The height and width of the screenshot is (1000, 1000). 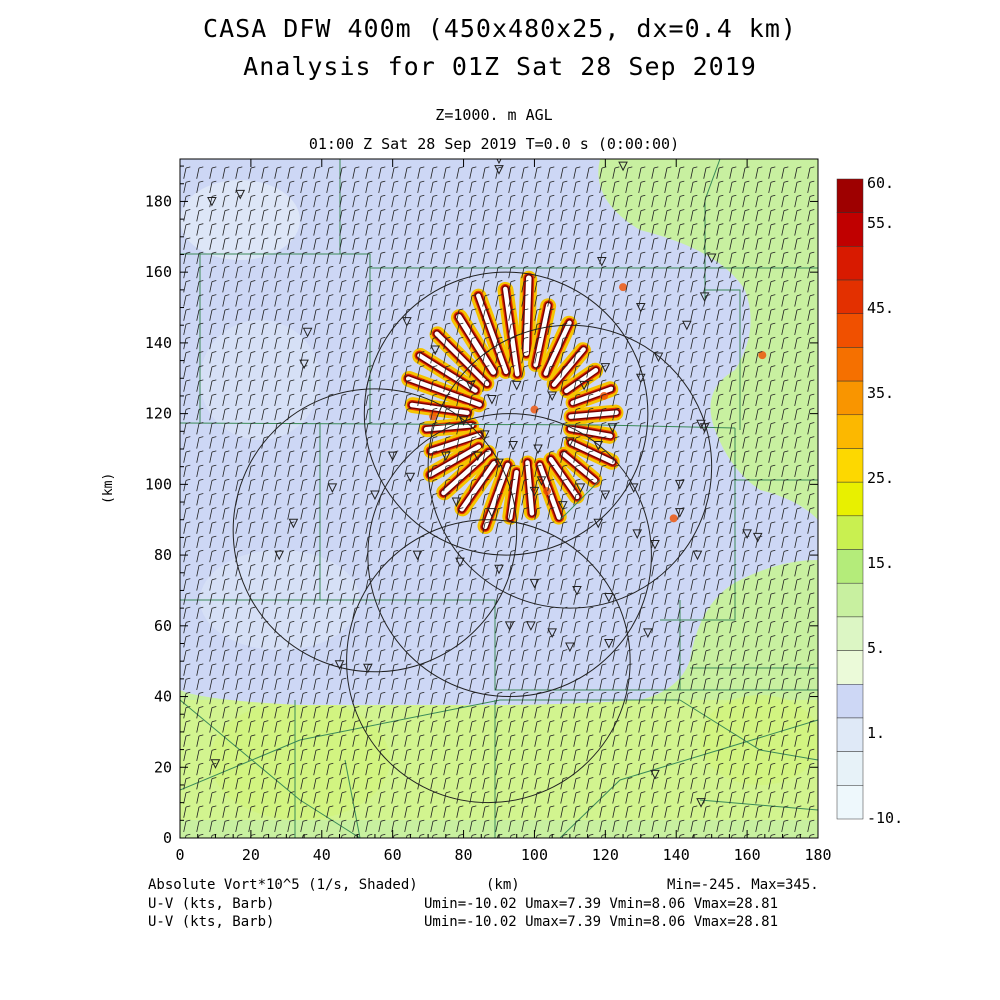 What do you see at coordinates (488, 661) in the screenshot?
I see `radar-ring` at bounding box center [488, 661].